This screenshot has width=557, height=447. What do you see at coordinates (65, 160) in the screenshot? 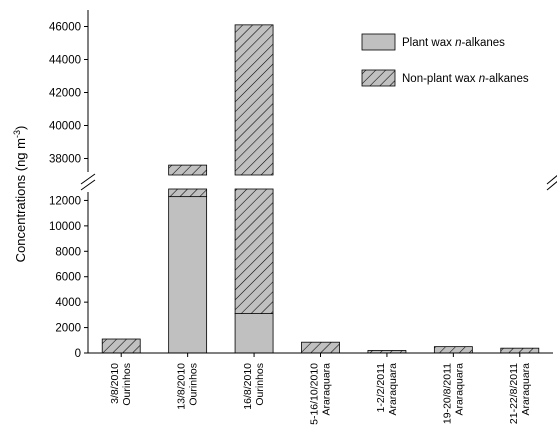
I see `y-tick-label: 38000` at bounding box center [65, 160].